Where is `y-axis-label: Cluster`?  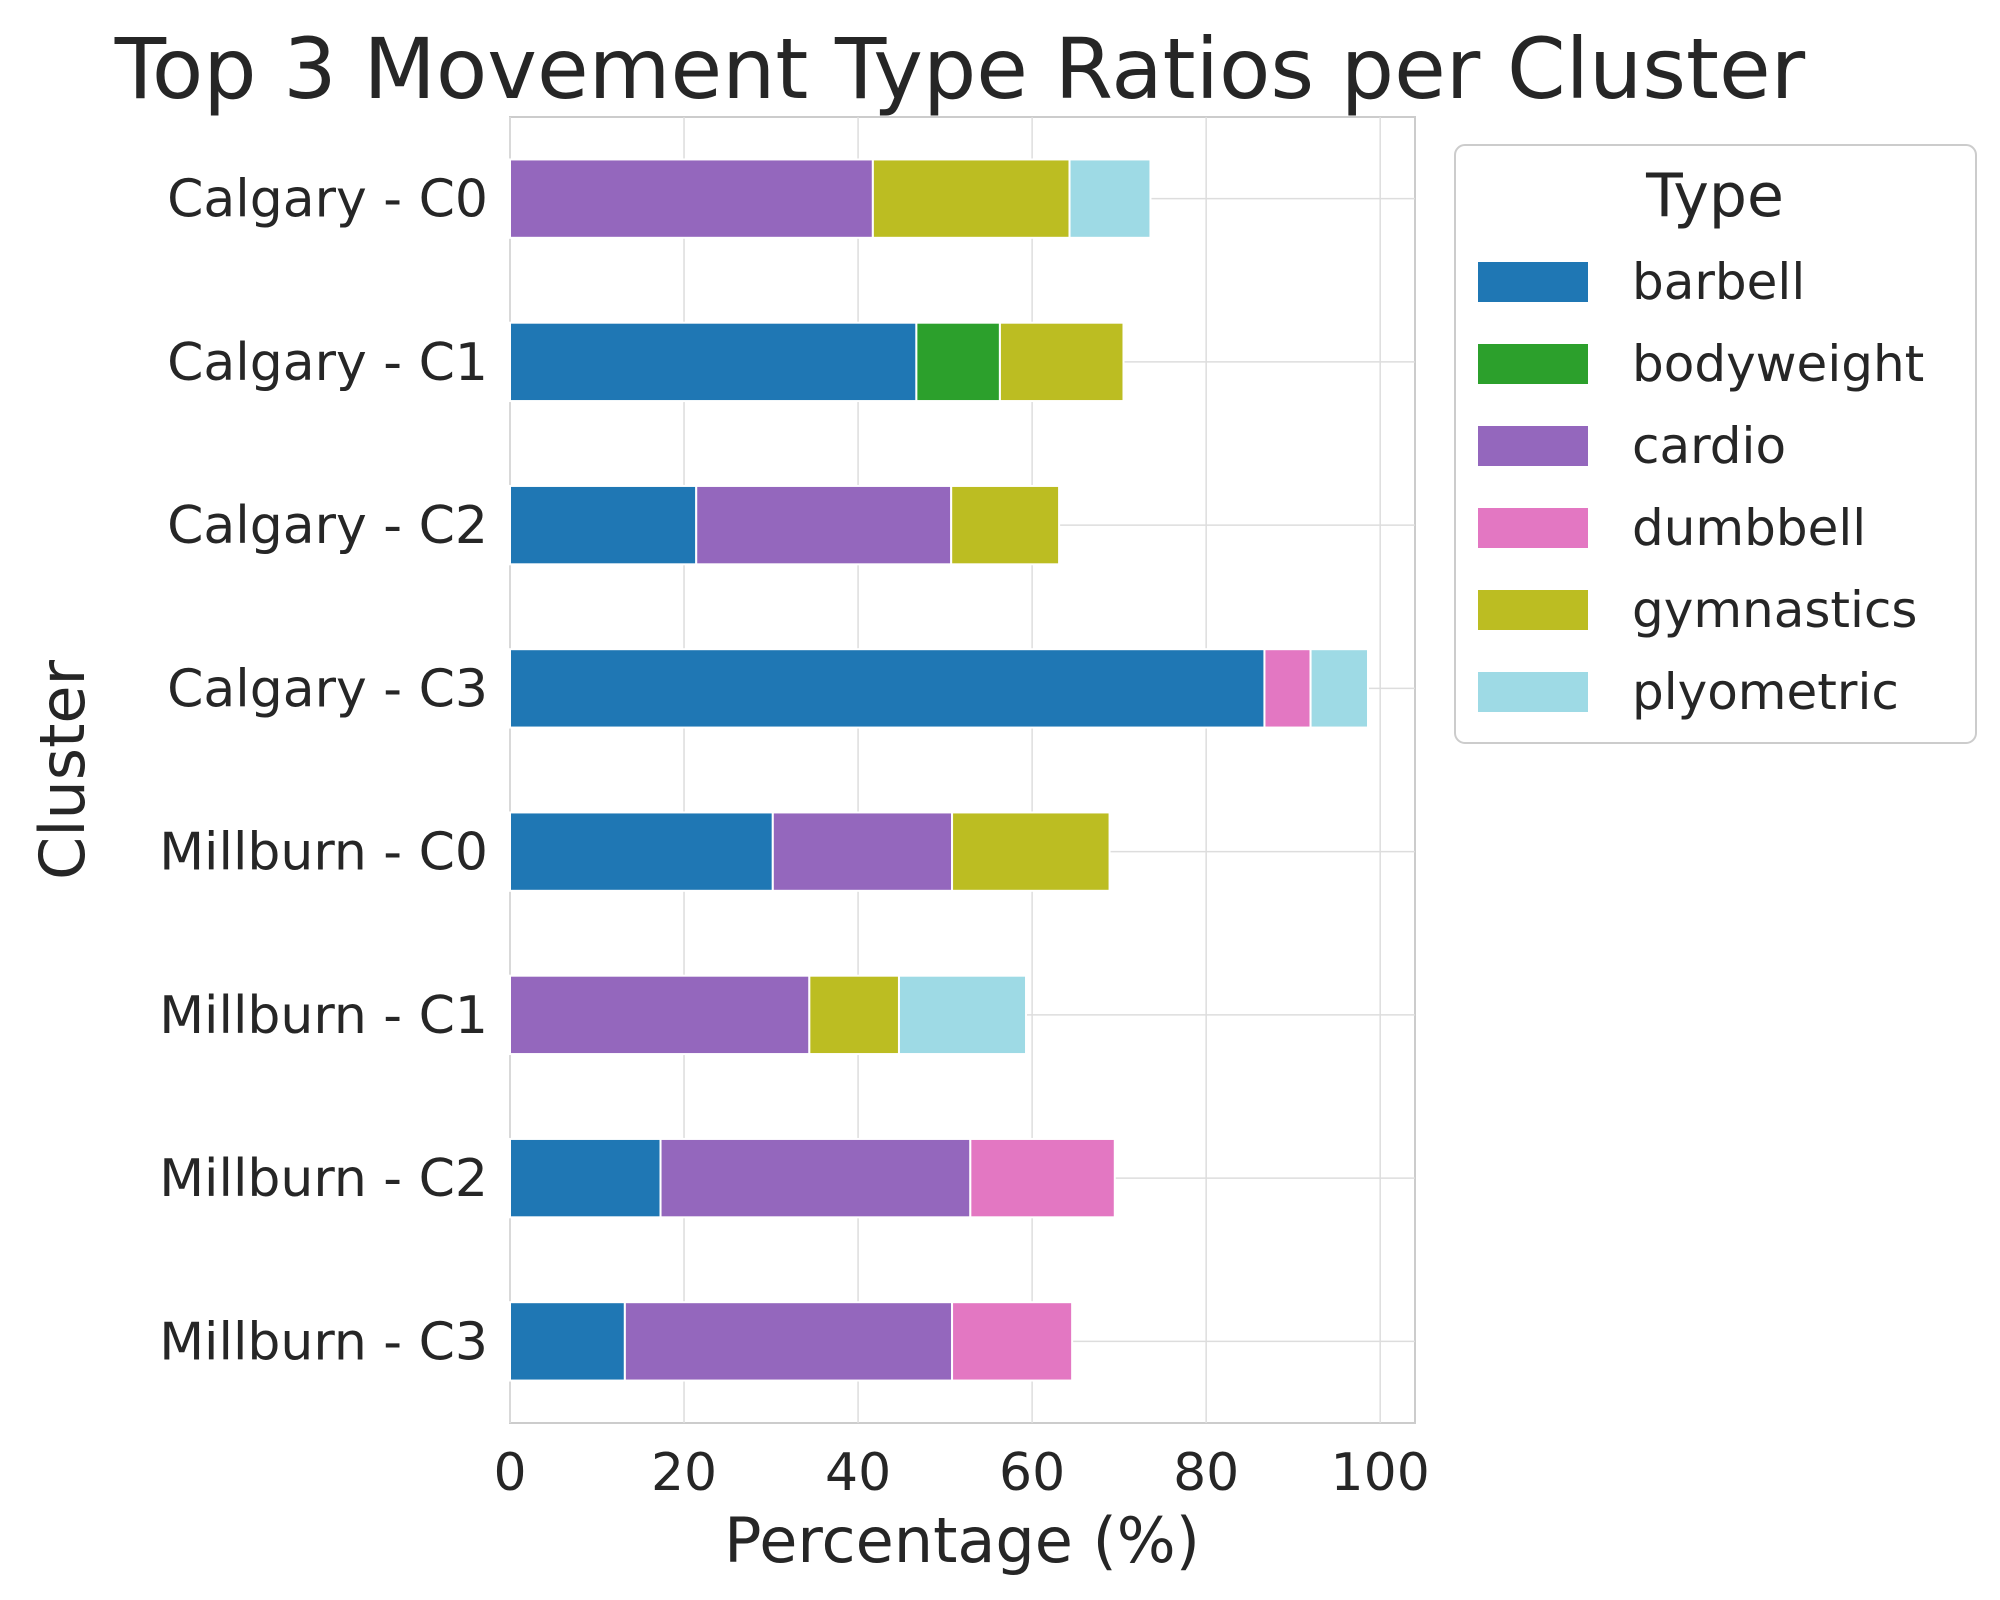
y-axis-label: Cluster is located at coordinates (62, 769).